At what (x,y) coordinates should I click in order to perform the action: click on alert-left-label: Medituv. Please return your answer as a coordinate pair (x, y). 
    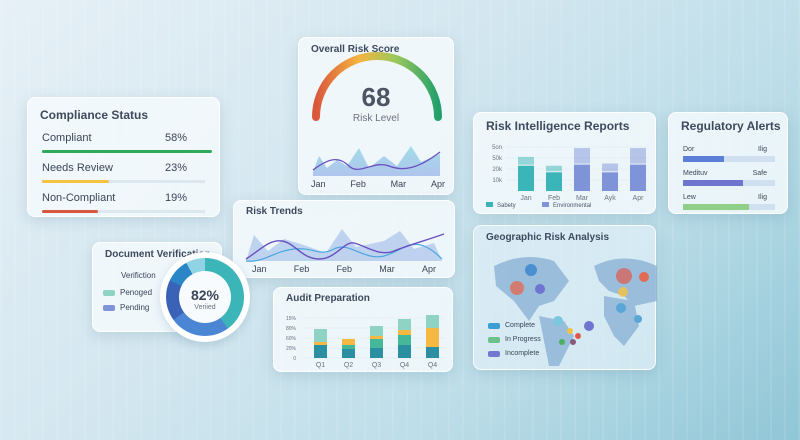
    Looking at the image, I should click on (695, 173).